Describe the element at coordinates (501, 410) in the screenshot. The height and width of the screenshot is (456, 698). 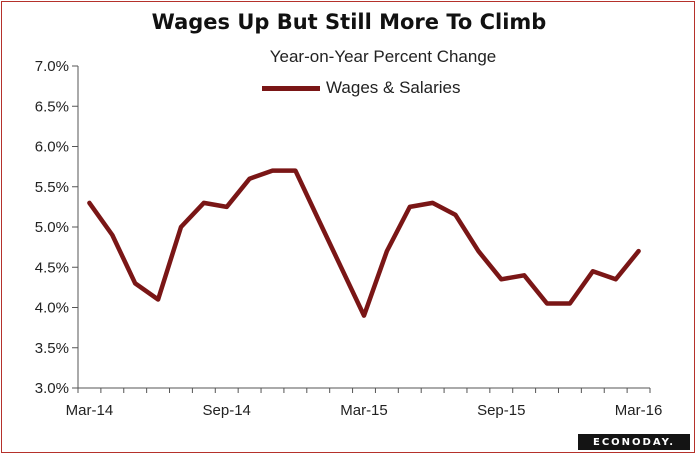
I see `x-tick-label: Sep-15` at that location.